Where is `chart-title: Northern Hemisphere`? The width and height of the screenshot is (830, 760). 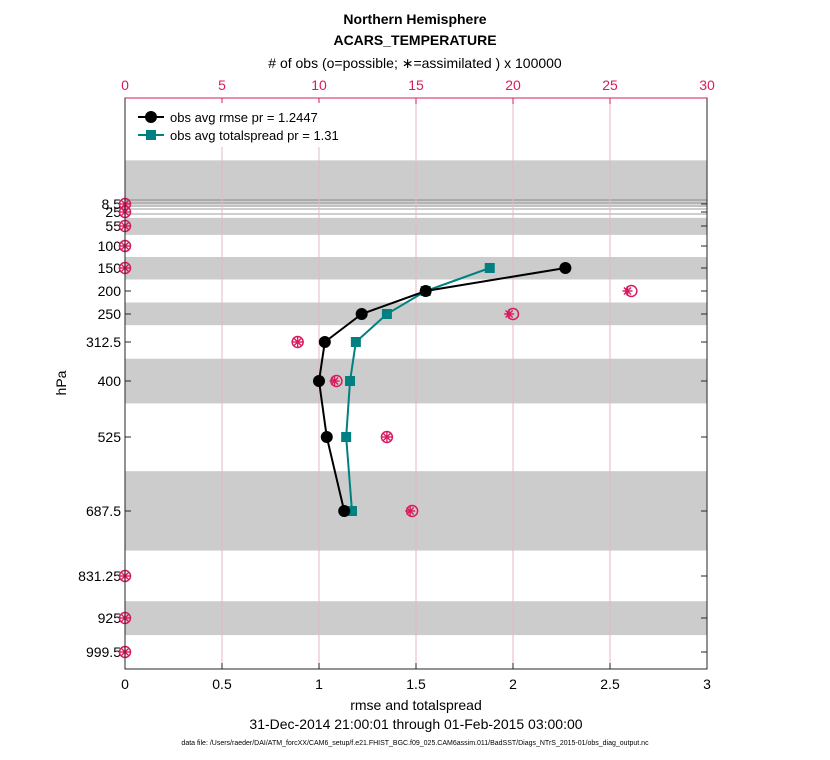
chart-title: Northern Hemisphere is located at coordinates (414, 19).